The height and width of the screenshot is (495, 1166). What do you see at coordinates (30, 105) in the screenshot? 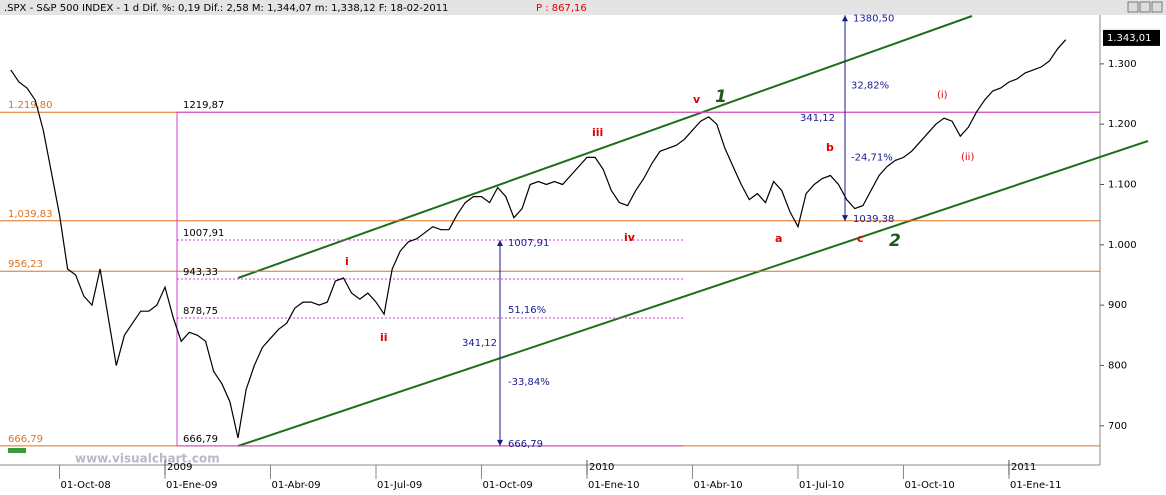
I see `level-label: 1.219,80` at bounding box center [30, 105].